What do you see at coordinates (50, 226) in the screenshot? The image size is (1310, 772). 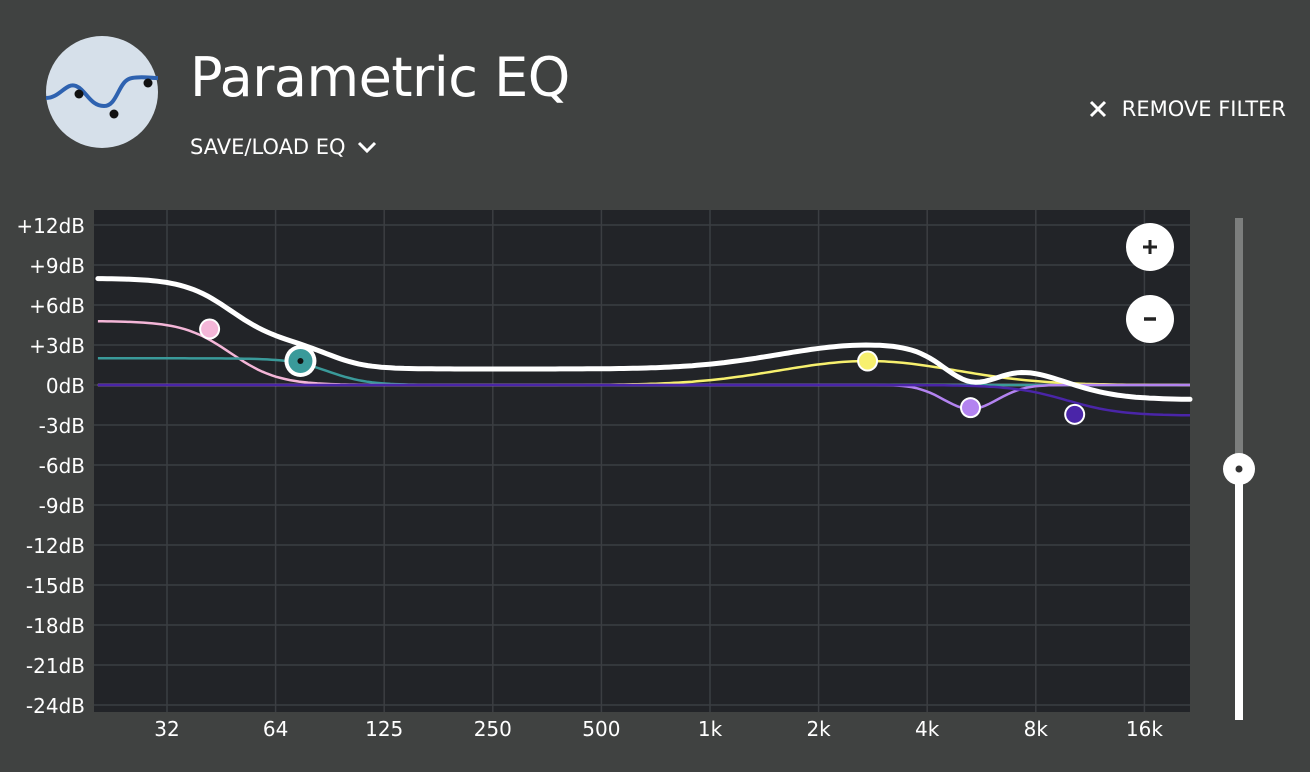 I see `db-tick-label: +12dB` at bounding box center [50, 226].